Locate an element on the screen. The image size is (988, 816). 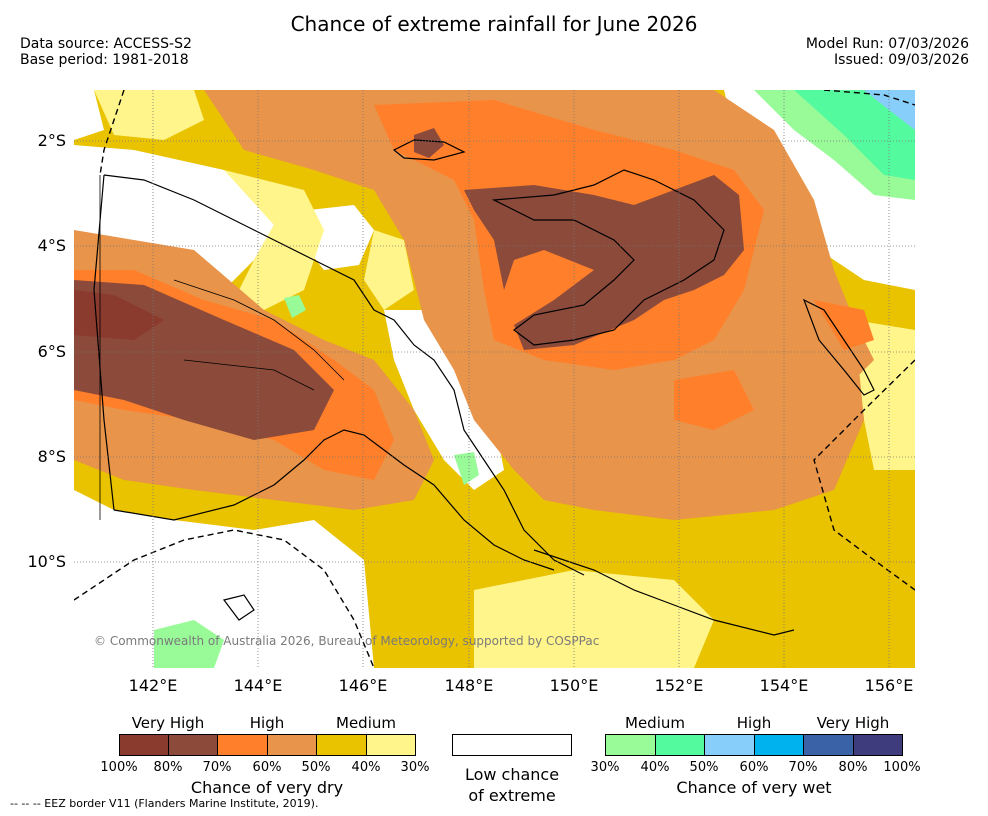
data-source-text: Data source: ACCESS-S2 is located at coordinates (106, 44).